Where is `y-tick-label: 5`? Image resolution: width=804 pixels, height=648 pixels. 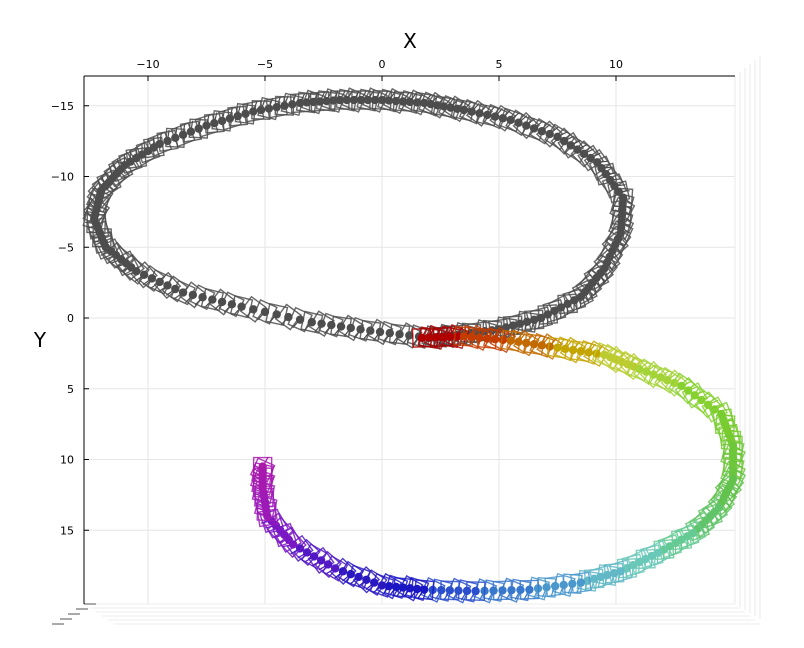 y-tick-label: 5 is located at coordinates (70, 389).